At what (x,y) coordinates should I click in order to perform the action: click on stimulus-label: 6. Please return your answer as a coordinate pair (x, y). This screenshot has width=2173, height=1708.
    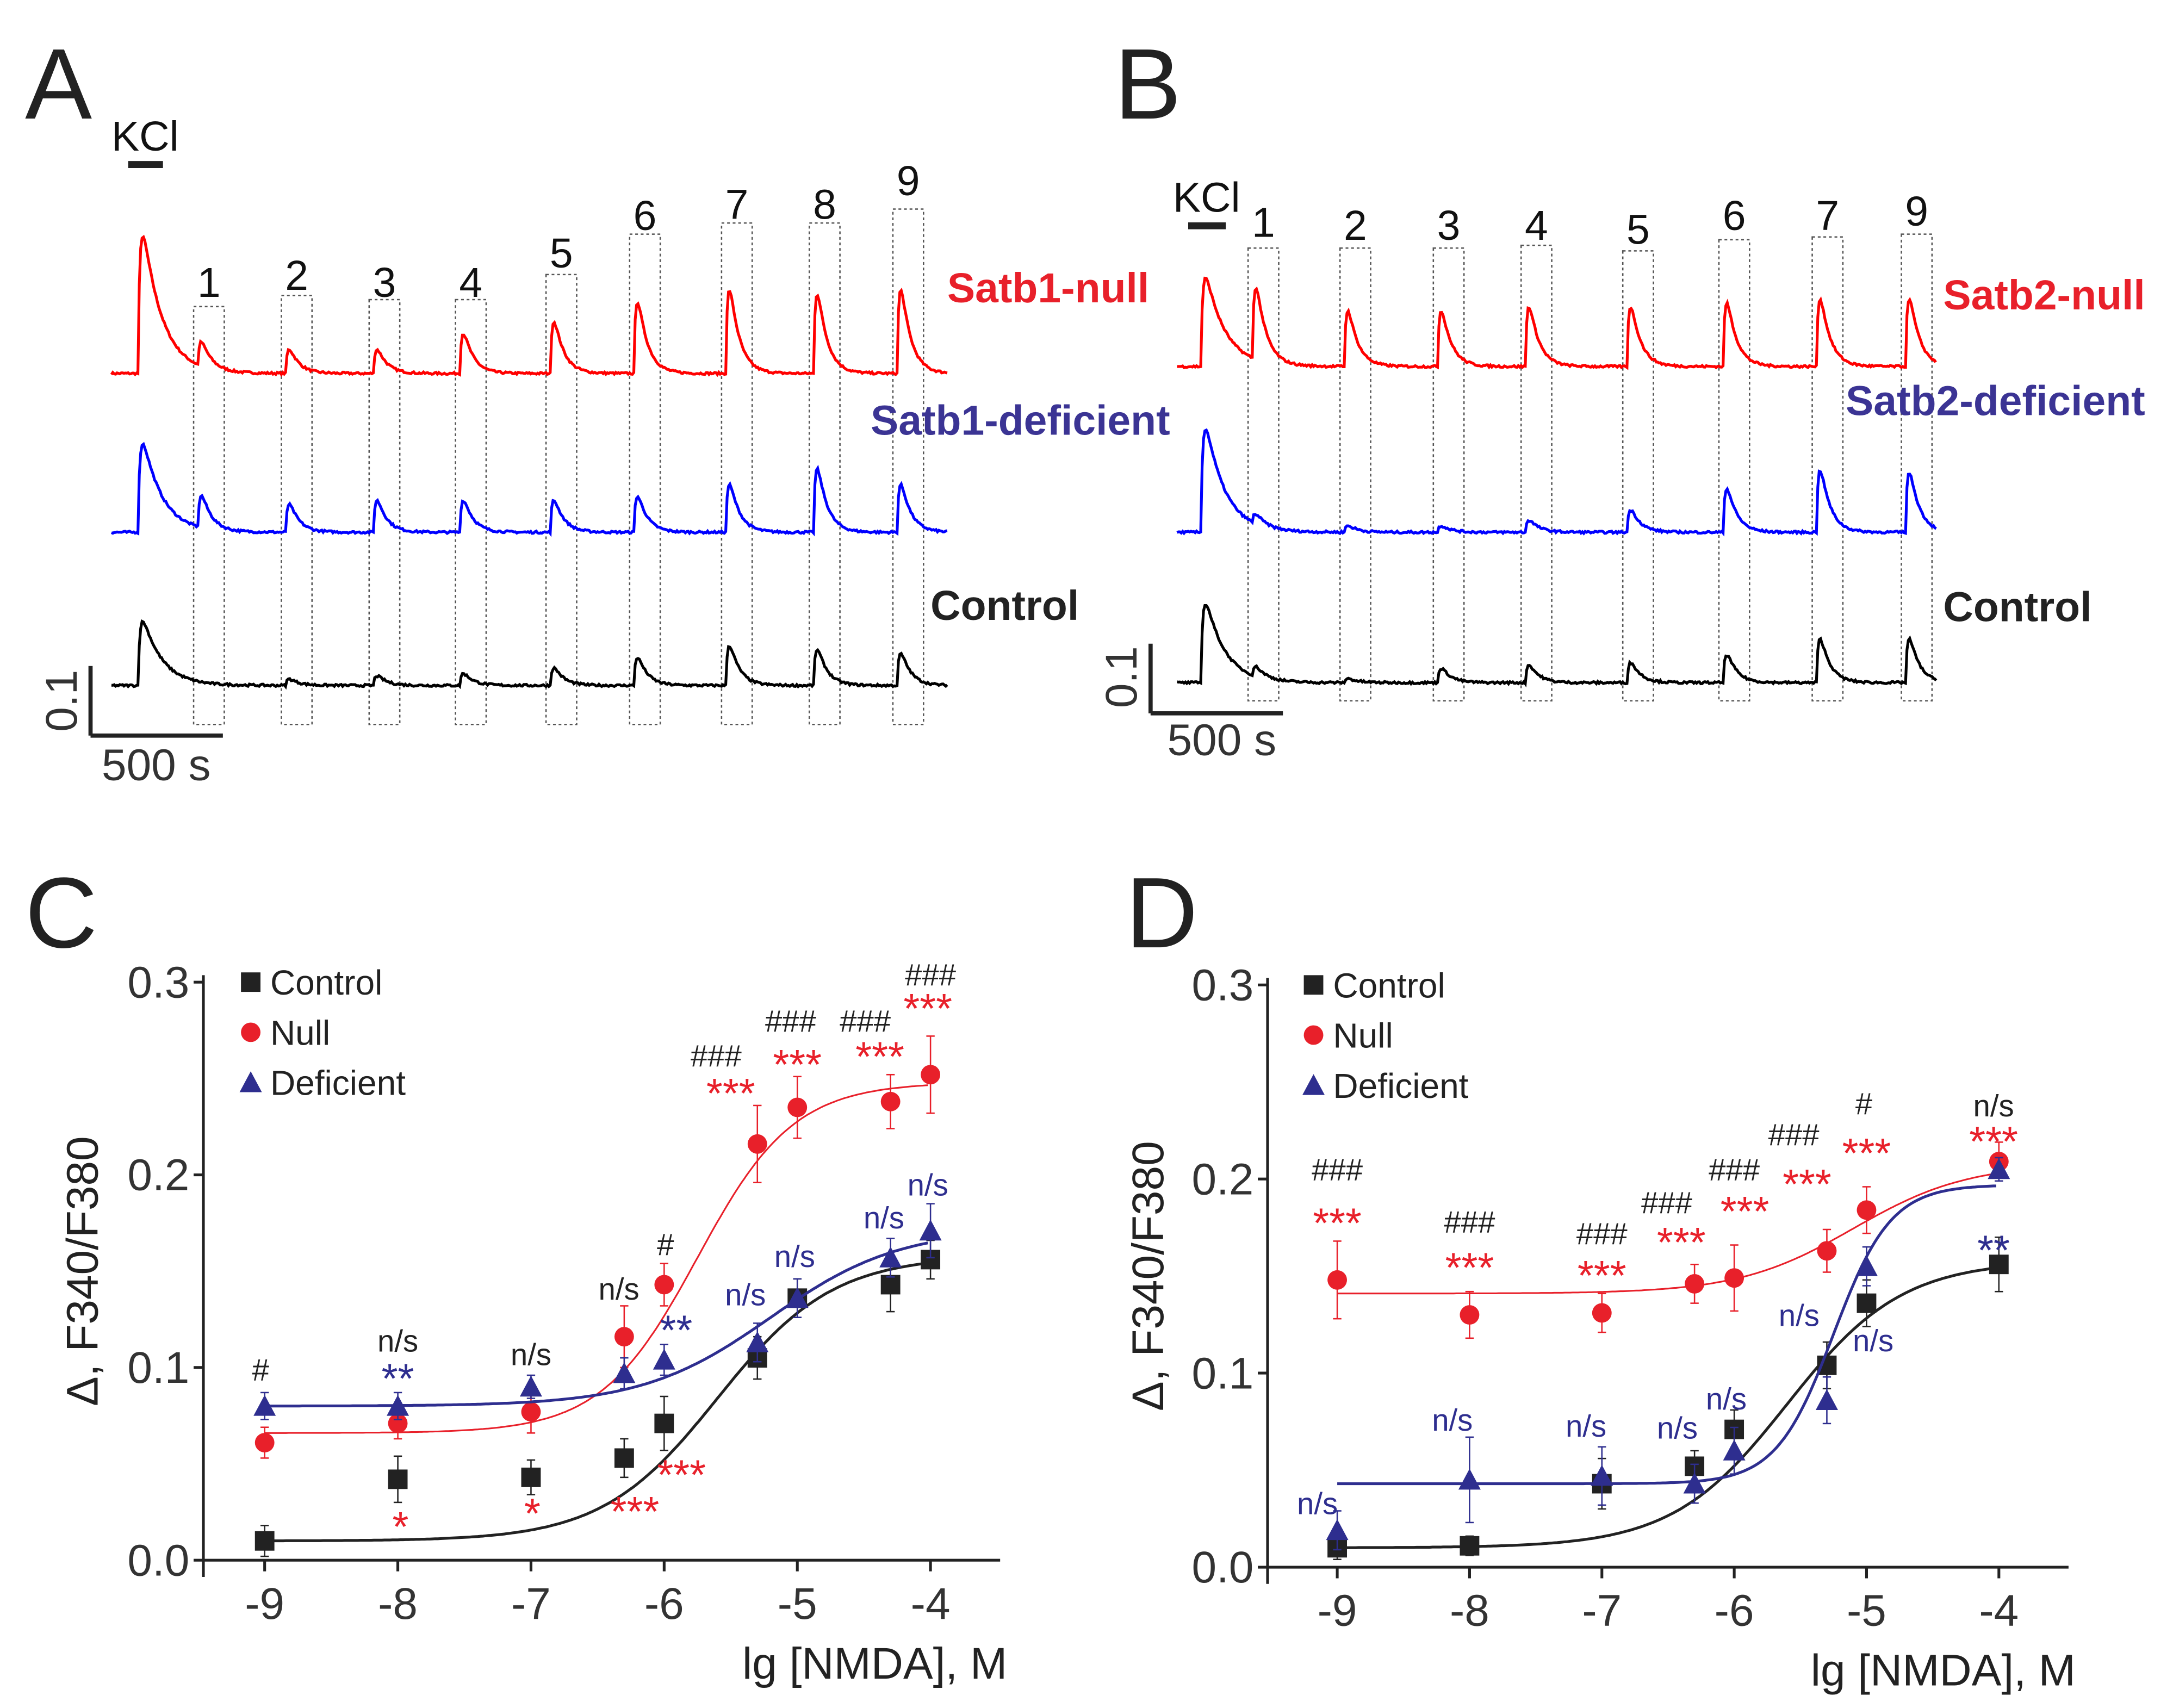
    Looking at the image, I should click on (645, 215).